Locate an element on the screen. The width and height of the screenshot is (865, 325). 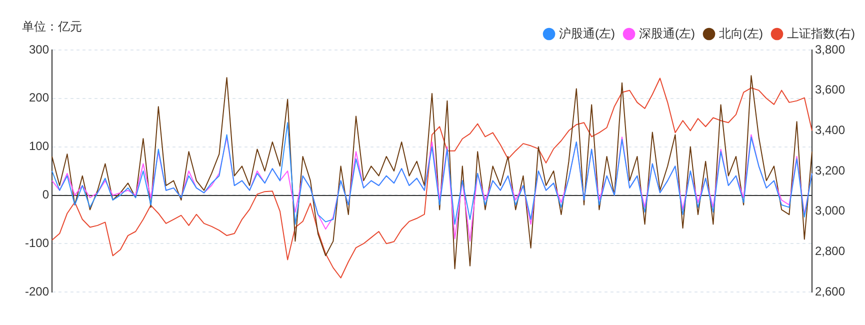
y2-tick-label: 3,400 is located at coordinates (830, 129).